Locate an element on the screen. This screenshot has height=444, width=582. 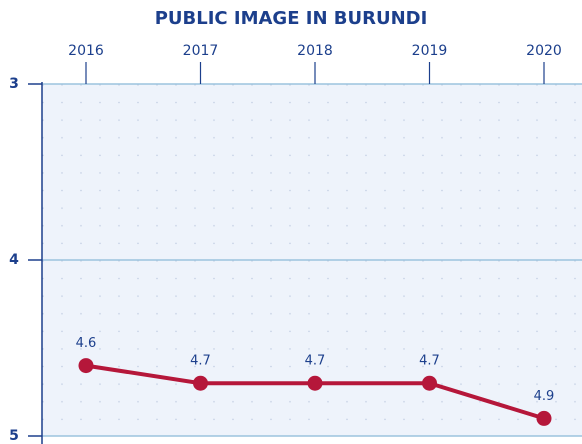
x-tick-label: 2020 is located at coordinates (544, 51).